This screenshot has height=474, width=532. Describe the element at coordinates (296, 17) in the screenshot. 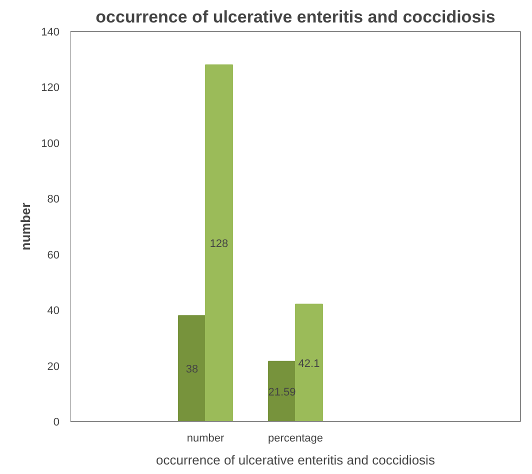

I see `chart-title: occurrence of ulcerative enteritis and coccidiosis` at that location.